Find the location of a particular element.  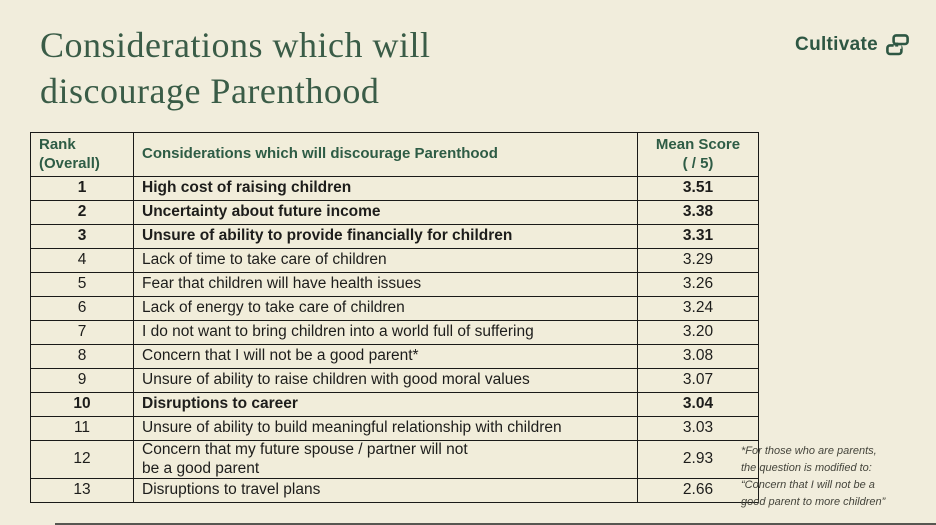

consideration-cell: Disruptions to travel plans is located at coordinates (385, 491).